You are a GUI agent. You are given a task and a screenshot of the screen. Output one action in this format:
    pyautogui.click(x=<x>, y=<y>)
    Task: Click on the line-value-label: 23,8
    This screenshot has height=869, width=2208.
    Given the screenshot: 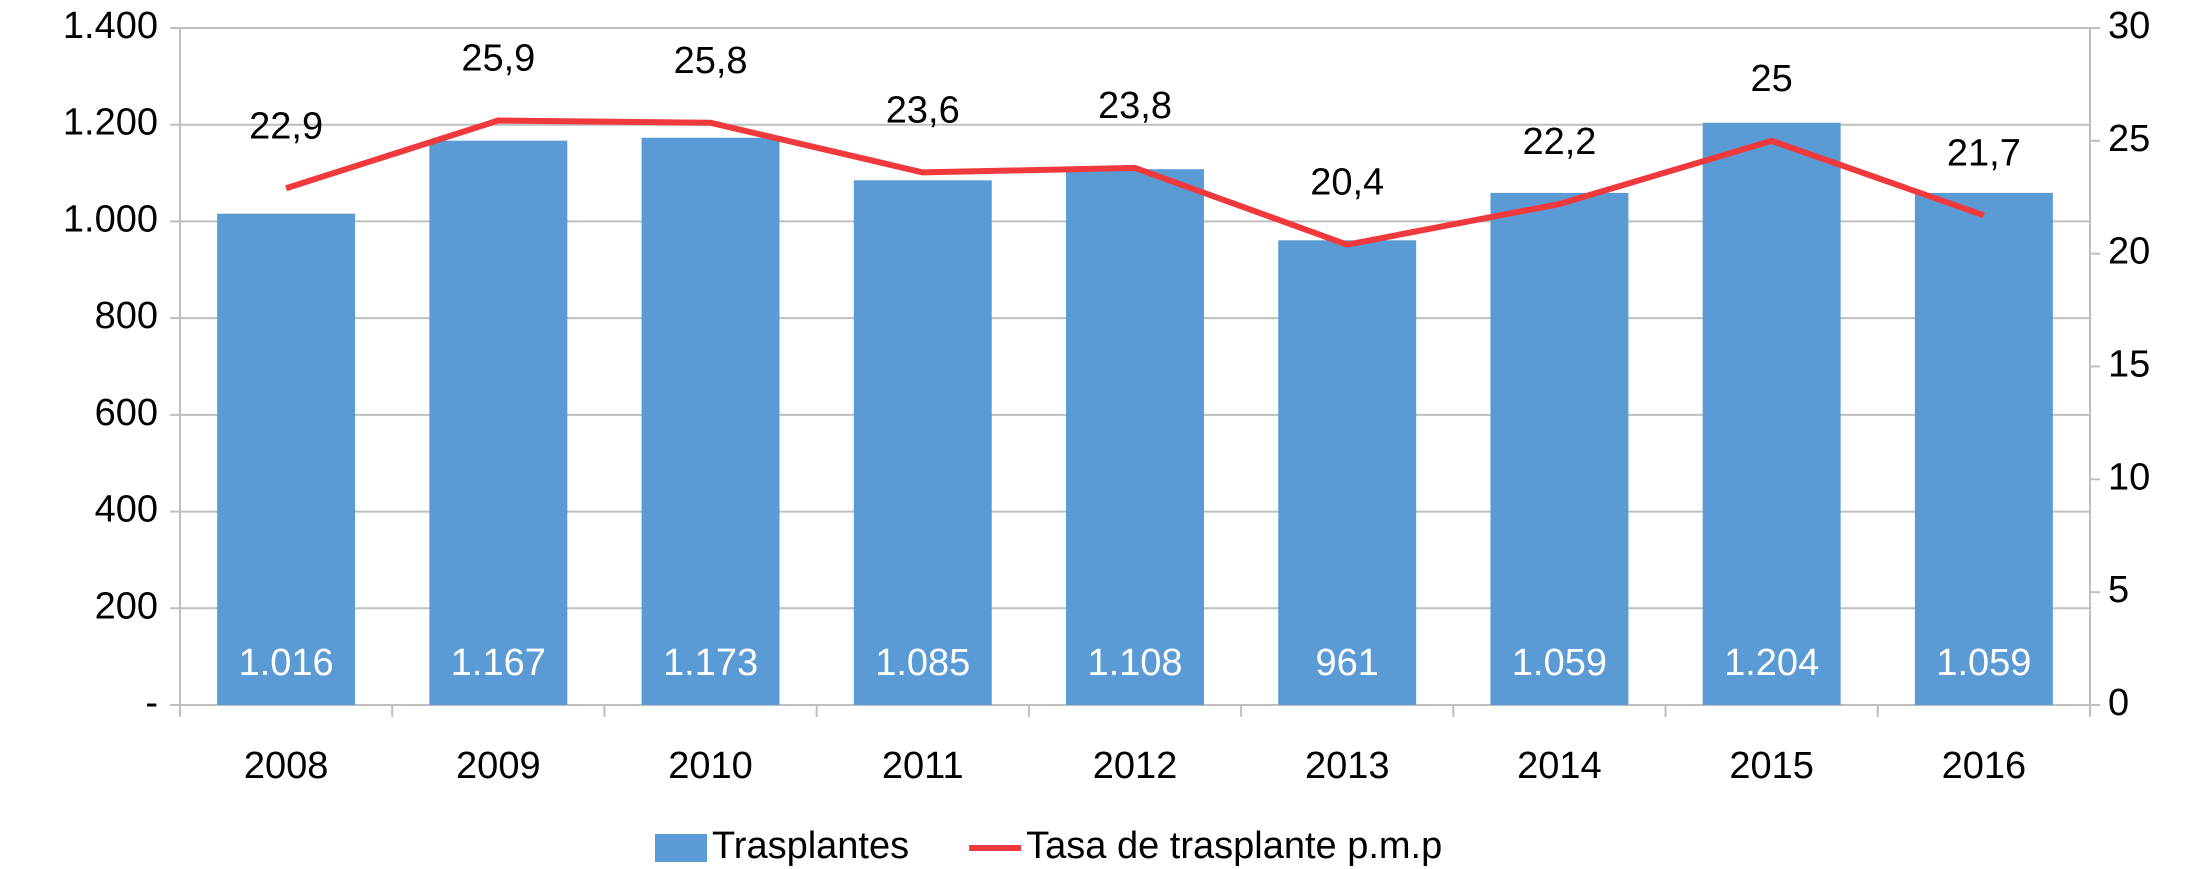 What is the action you would take?
    pyautogui.click(x=1135, y=106)
    